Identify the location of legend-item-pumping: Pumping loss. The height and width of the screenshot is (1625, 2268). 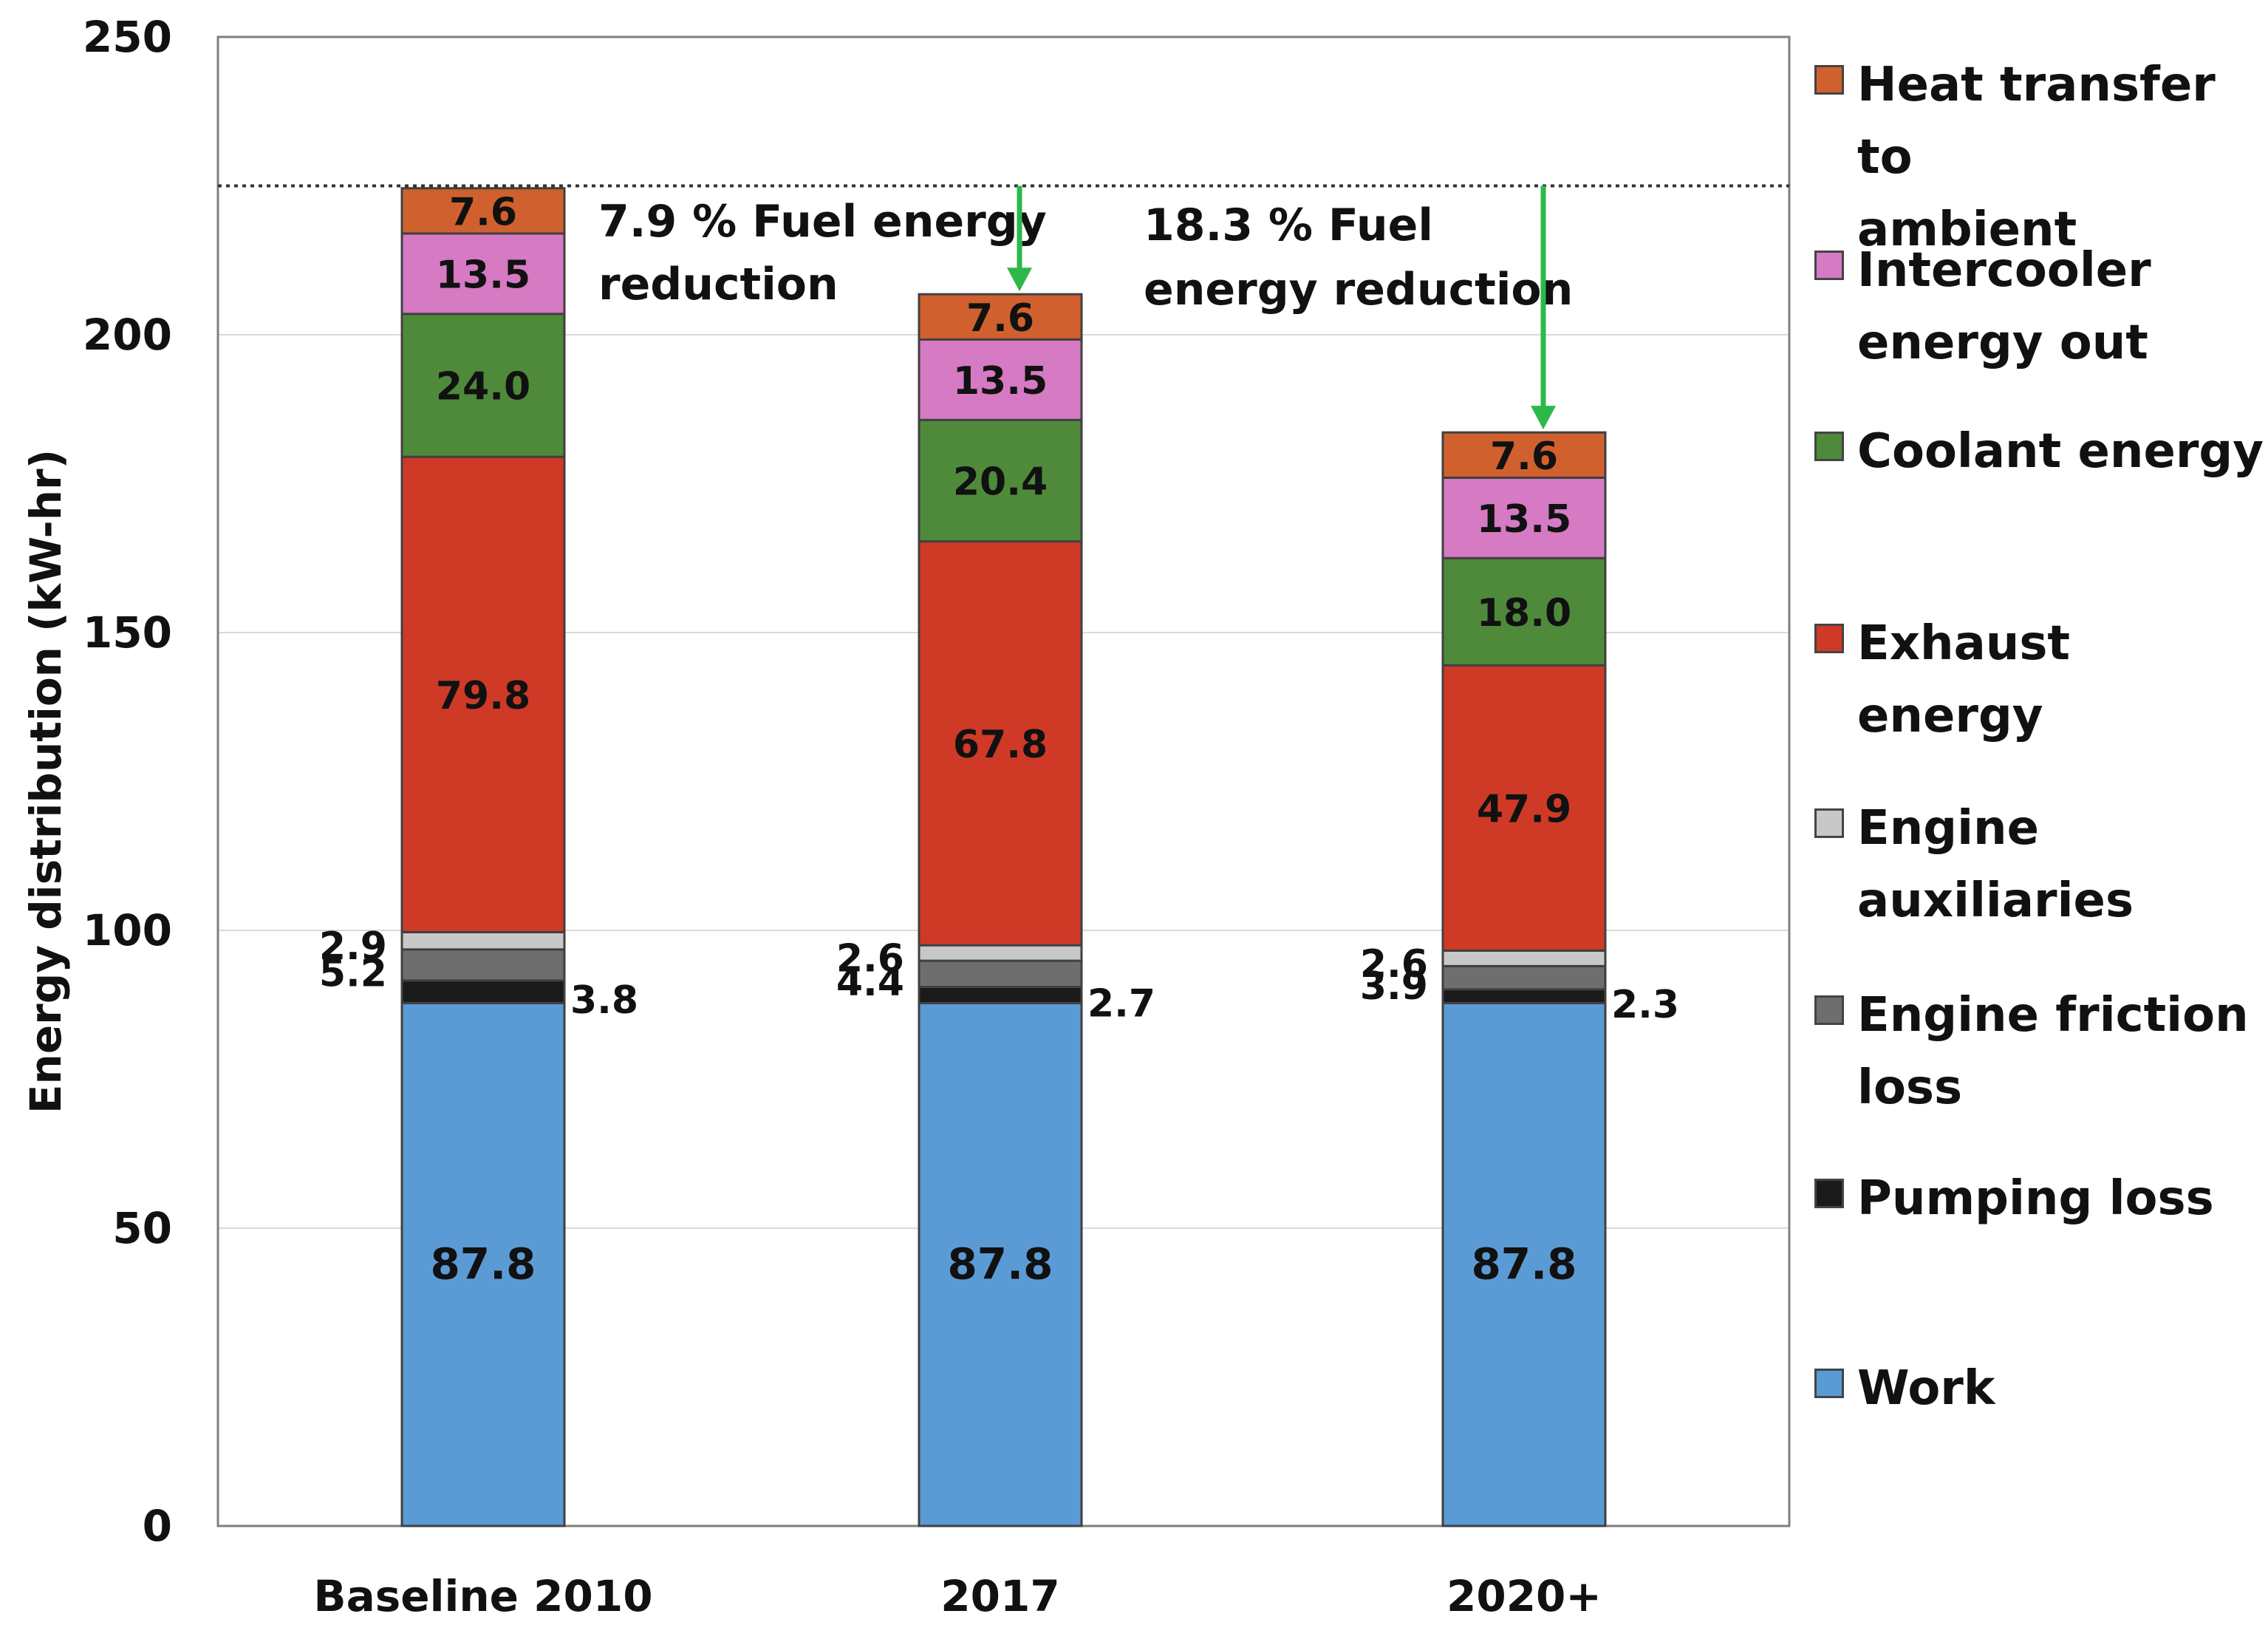
(2041, 1198).